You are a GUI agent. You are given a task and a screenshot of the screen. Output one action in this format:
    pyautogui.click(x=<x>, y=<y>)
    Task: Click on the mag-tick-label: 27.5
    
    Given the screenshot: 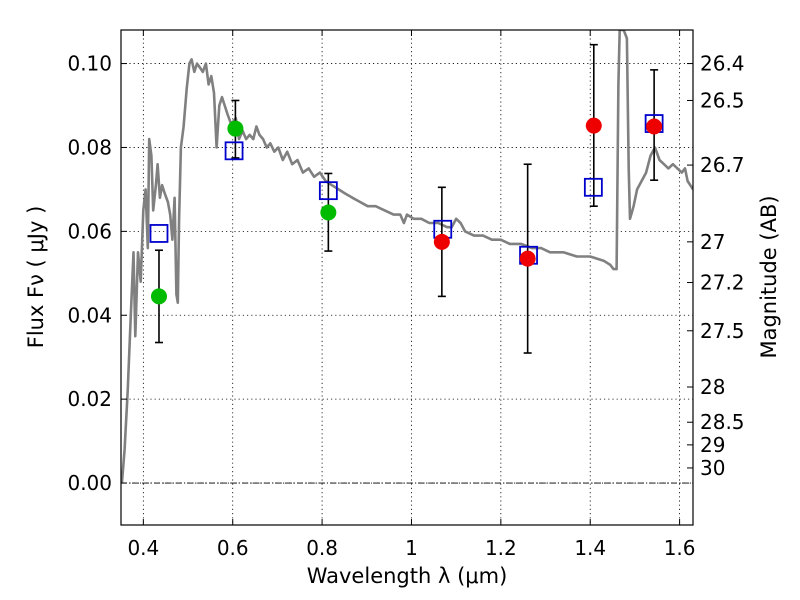 What is the action you would take?
    pyautogui.click(x=722, y=331)
    